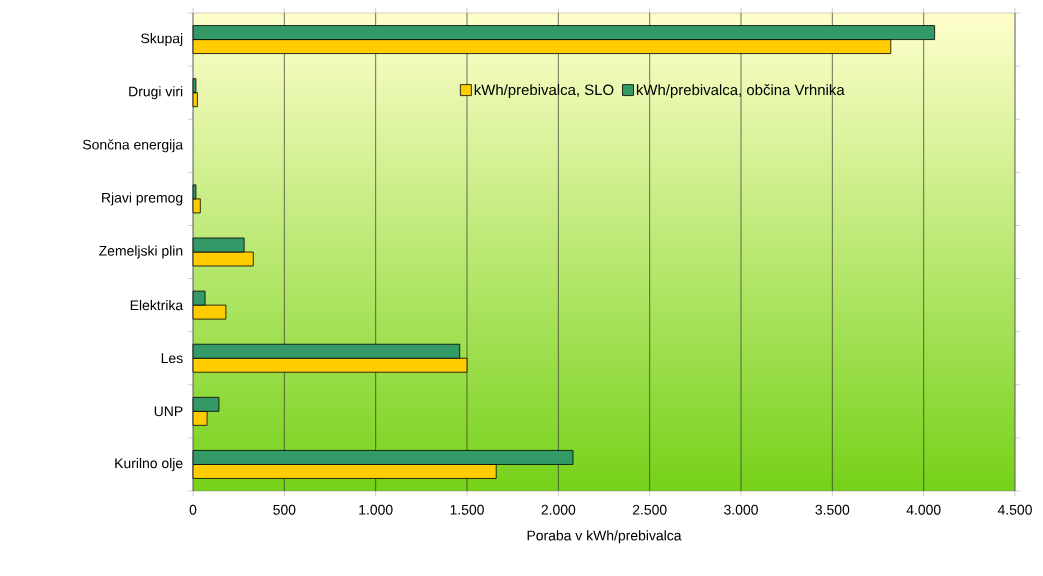 The height and width of the screenshot is (576, 1043). I want to click on y-tick-label: Zemeljski plin, so click(141, 252).